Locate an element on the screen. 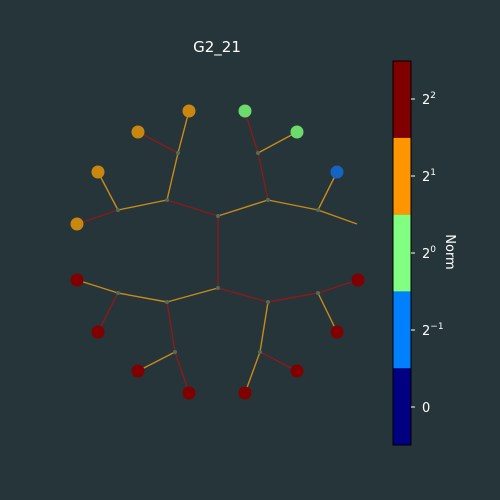 This screenshot has width=500, height=500. colorbar-tick-label: 0 is located at coordinates (426, 408).